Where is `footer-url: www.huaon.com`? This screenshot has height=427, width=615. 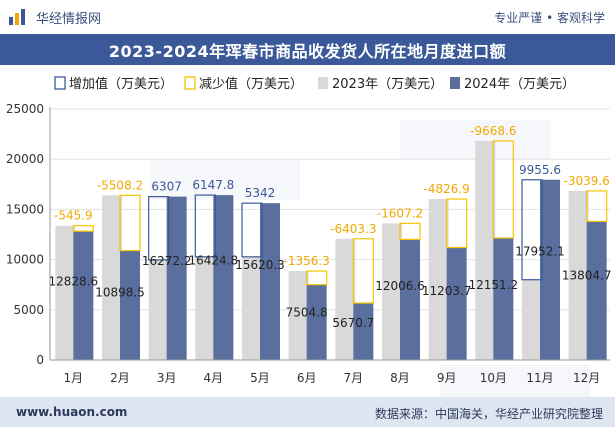 footer-url: www.huaon.com is located at coordinates (72, 412).